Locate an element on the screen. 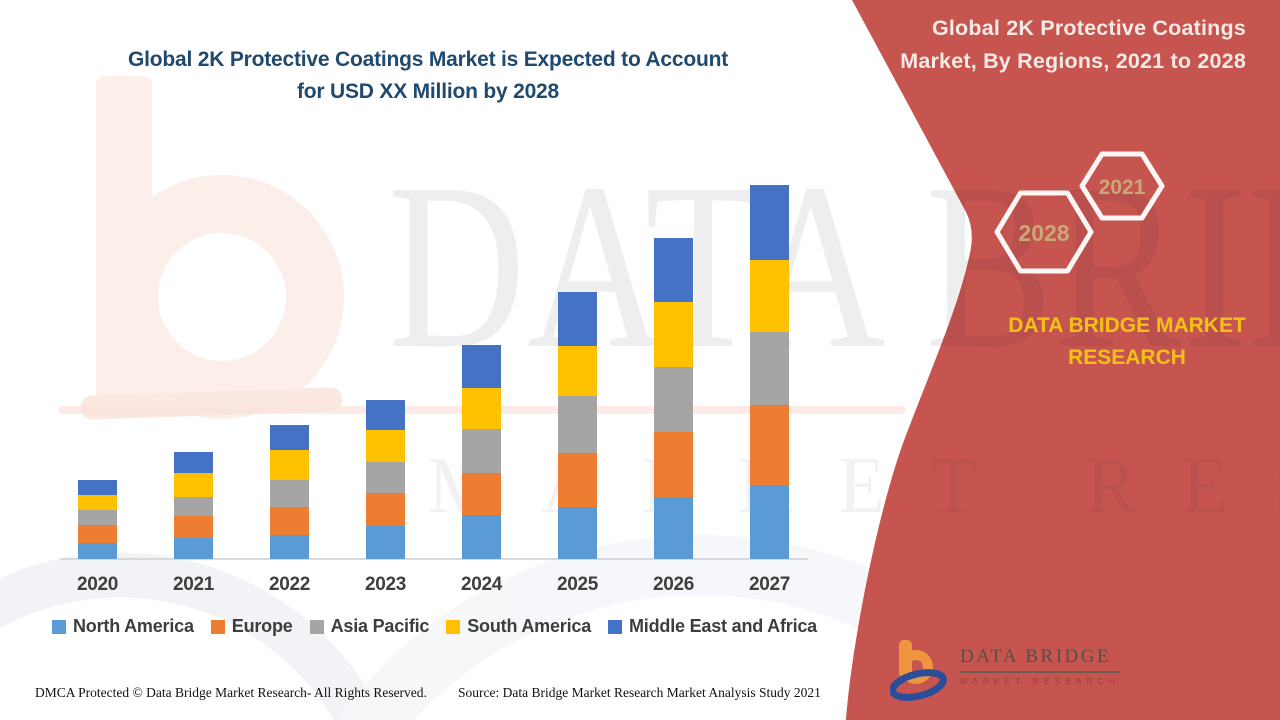 The image size is (1280, 720). x-axis-label: 2025 is located at coordinates (577, 584).